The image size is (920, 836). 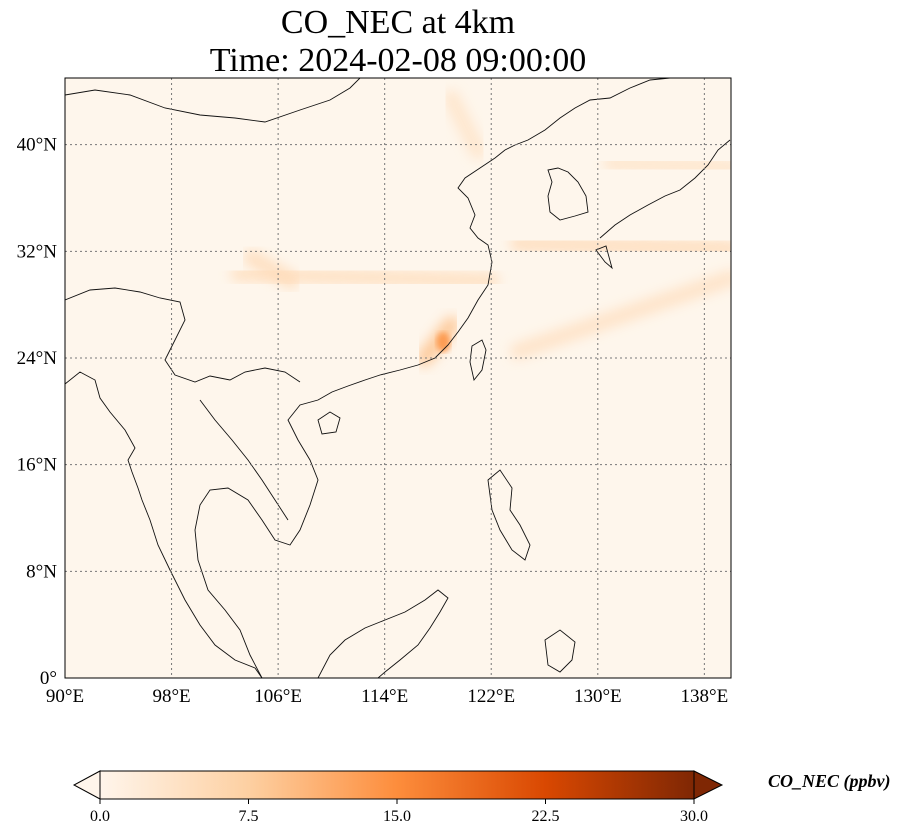 What do you see at coordinates (397, 785) in the screenshot?
I see `colorbar-gradient` at bounding box center [397, 785].